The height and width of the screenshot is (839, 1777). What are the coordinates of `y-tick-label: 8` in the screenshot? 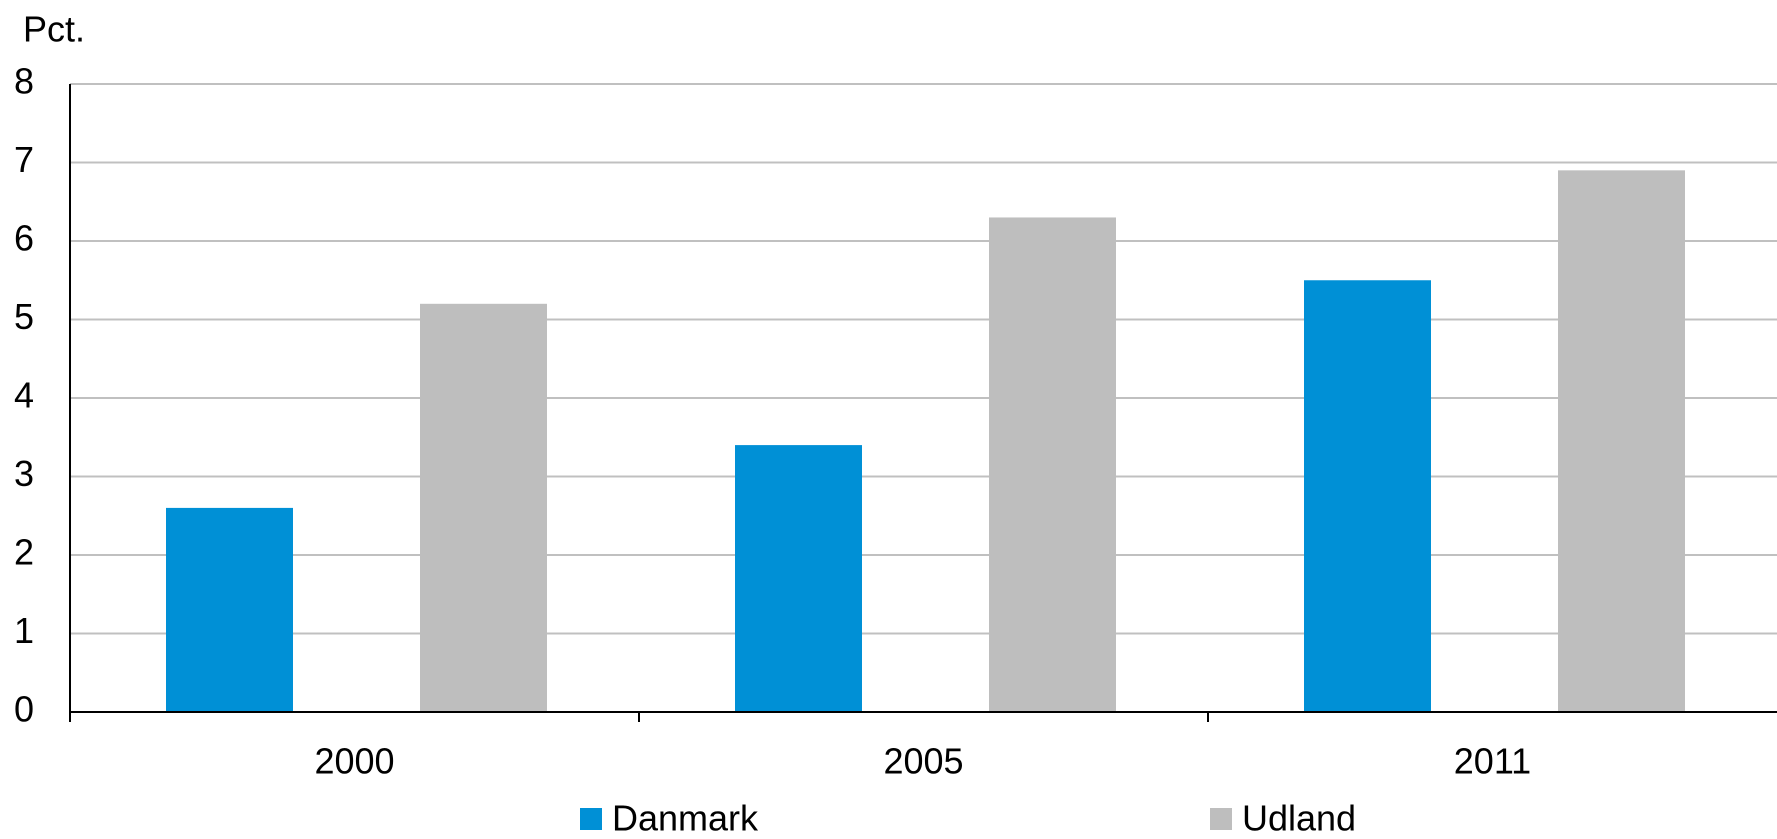 It's located at (24, 81).